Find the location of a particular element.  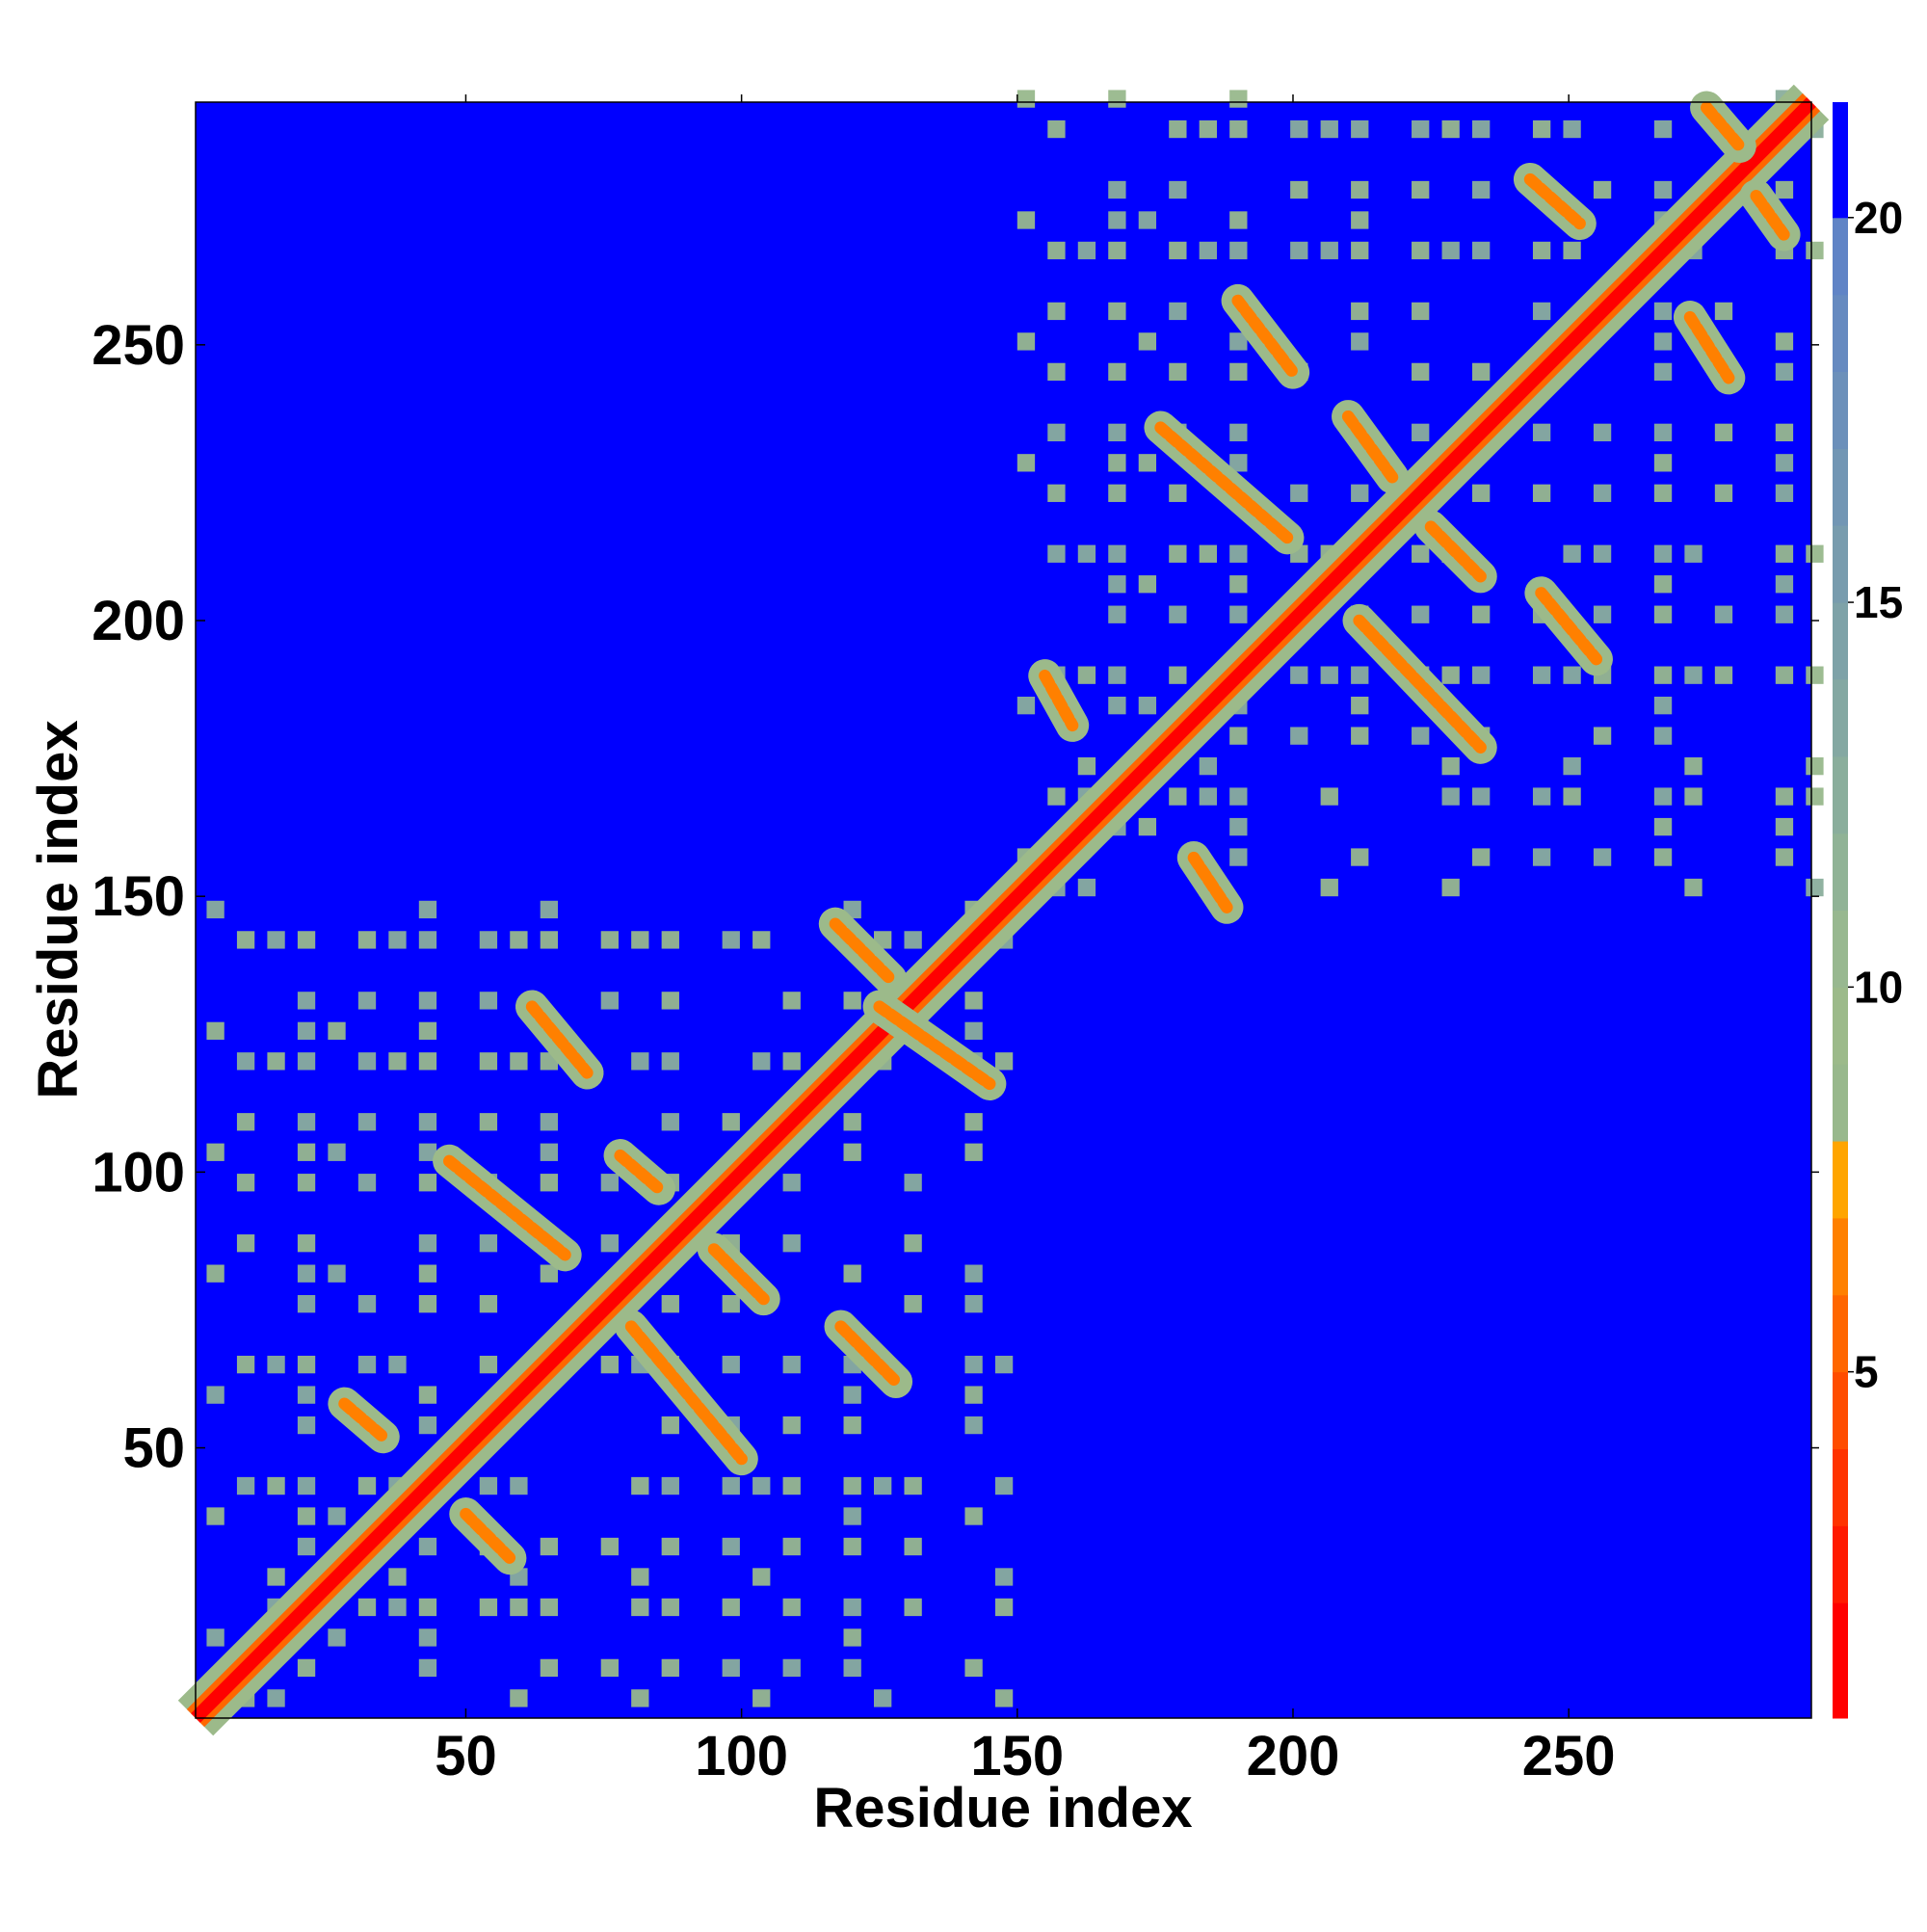

x-axis-title: Residue index is located at coordinates (1003, 1808).